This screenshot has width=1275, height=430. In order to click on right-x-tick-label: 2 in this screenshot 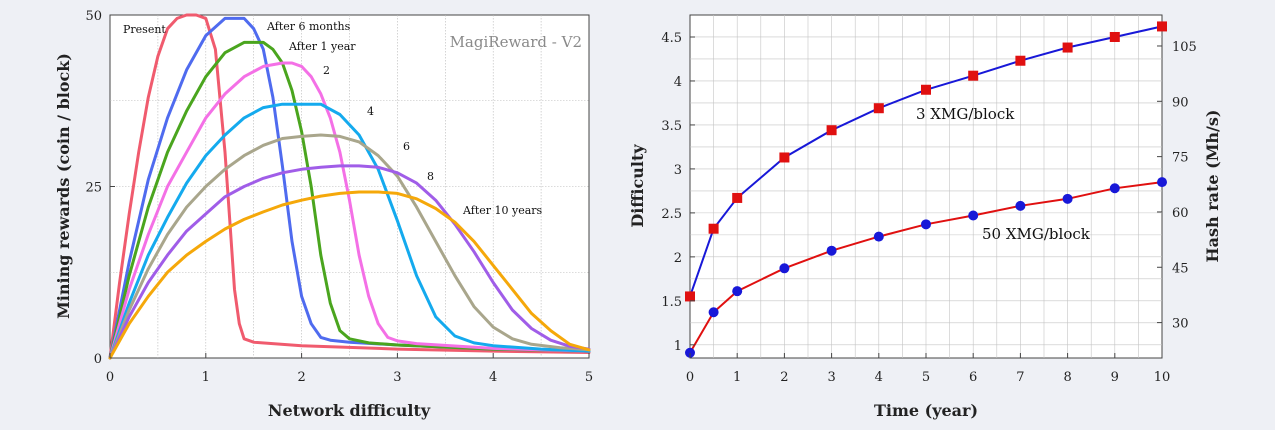, I will do `click(784, 377)`.